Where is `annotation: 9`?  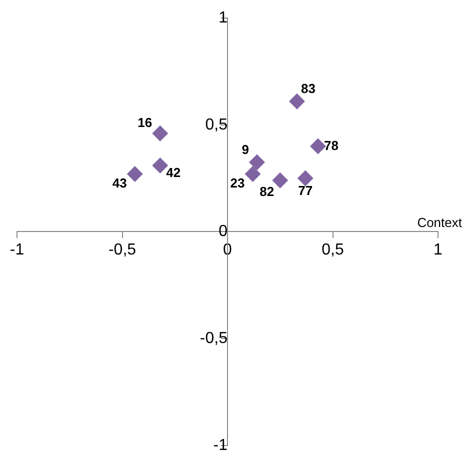 annotation: 9 is located at coordinates (245, 149).